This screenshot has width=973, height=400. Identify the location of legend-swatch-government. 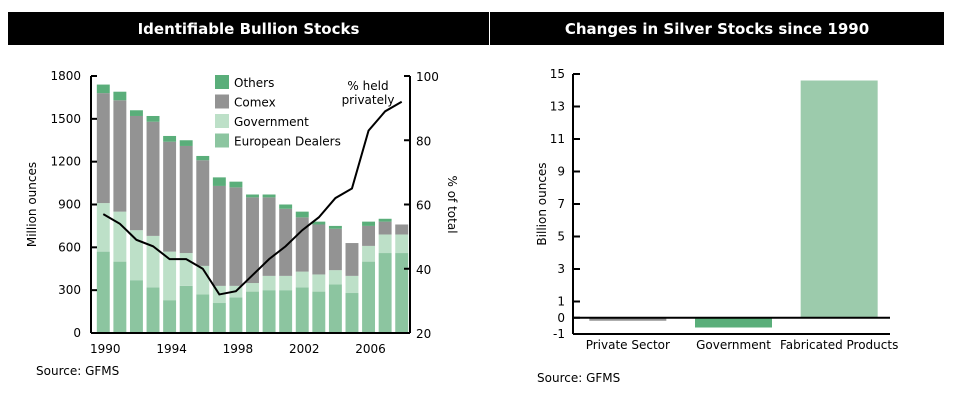
(222, 121).